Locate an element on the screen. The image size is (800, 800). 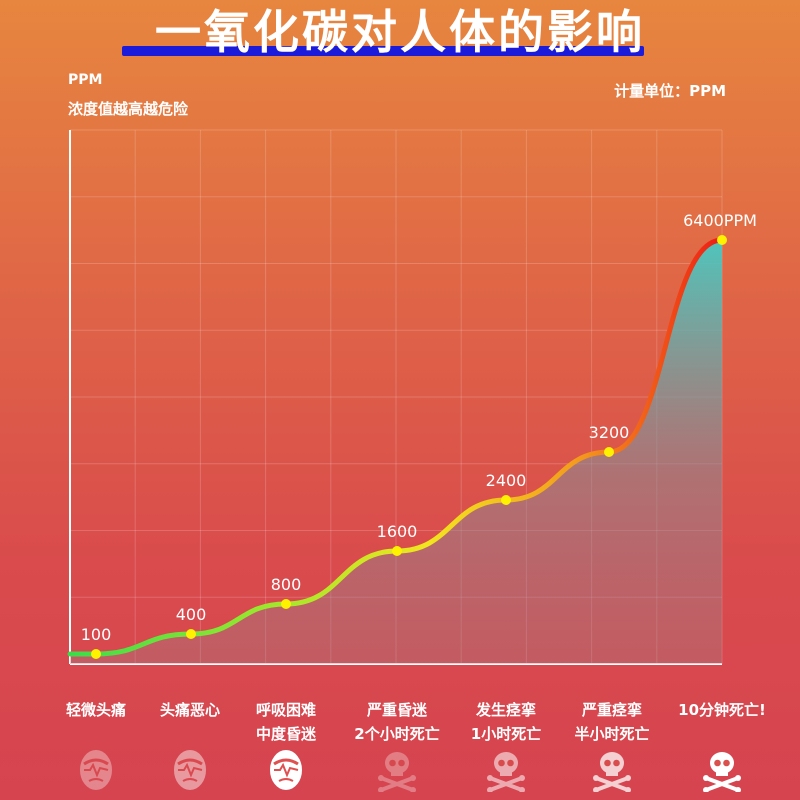
category-label-line2: 1小时死亡 is located at coordinates (506, 734).